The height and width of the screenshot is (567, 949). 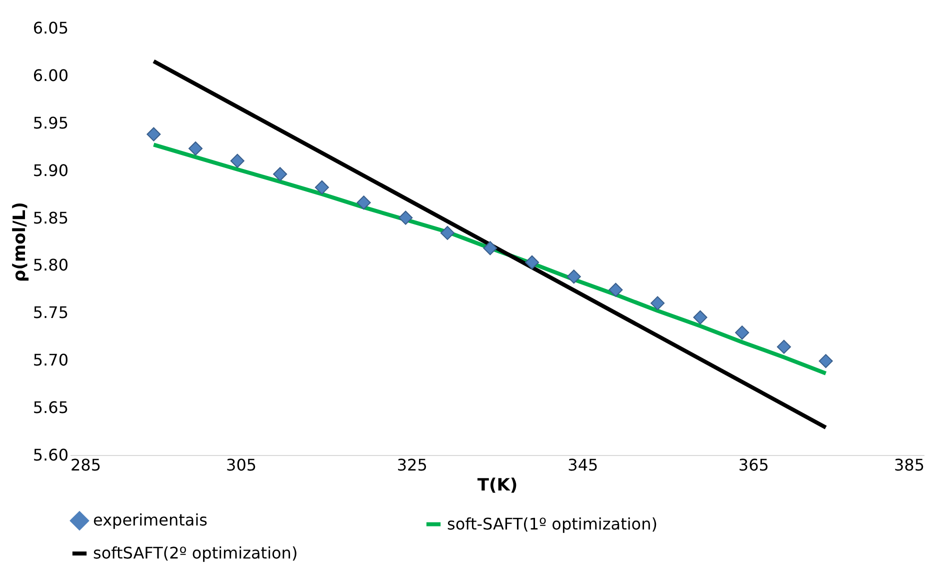 What do you see at coordinates (50, 122) in the screenshot?
I see `y-tick-label: 5.95` at bounding box center [50, 122].